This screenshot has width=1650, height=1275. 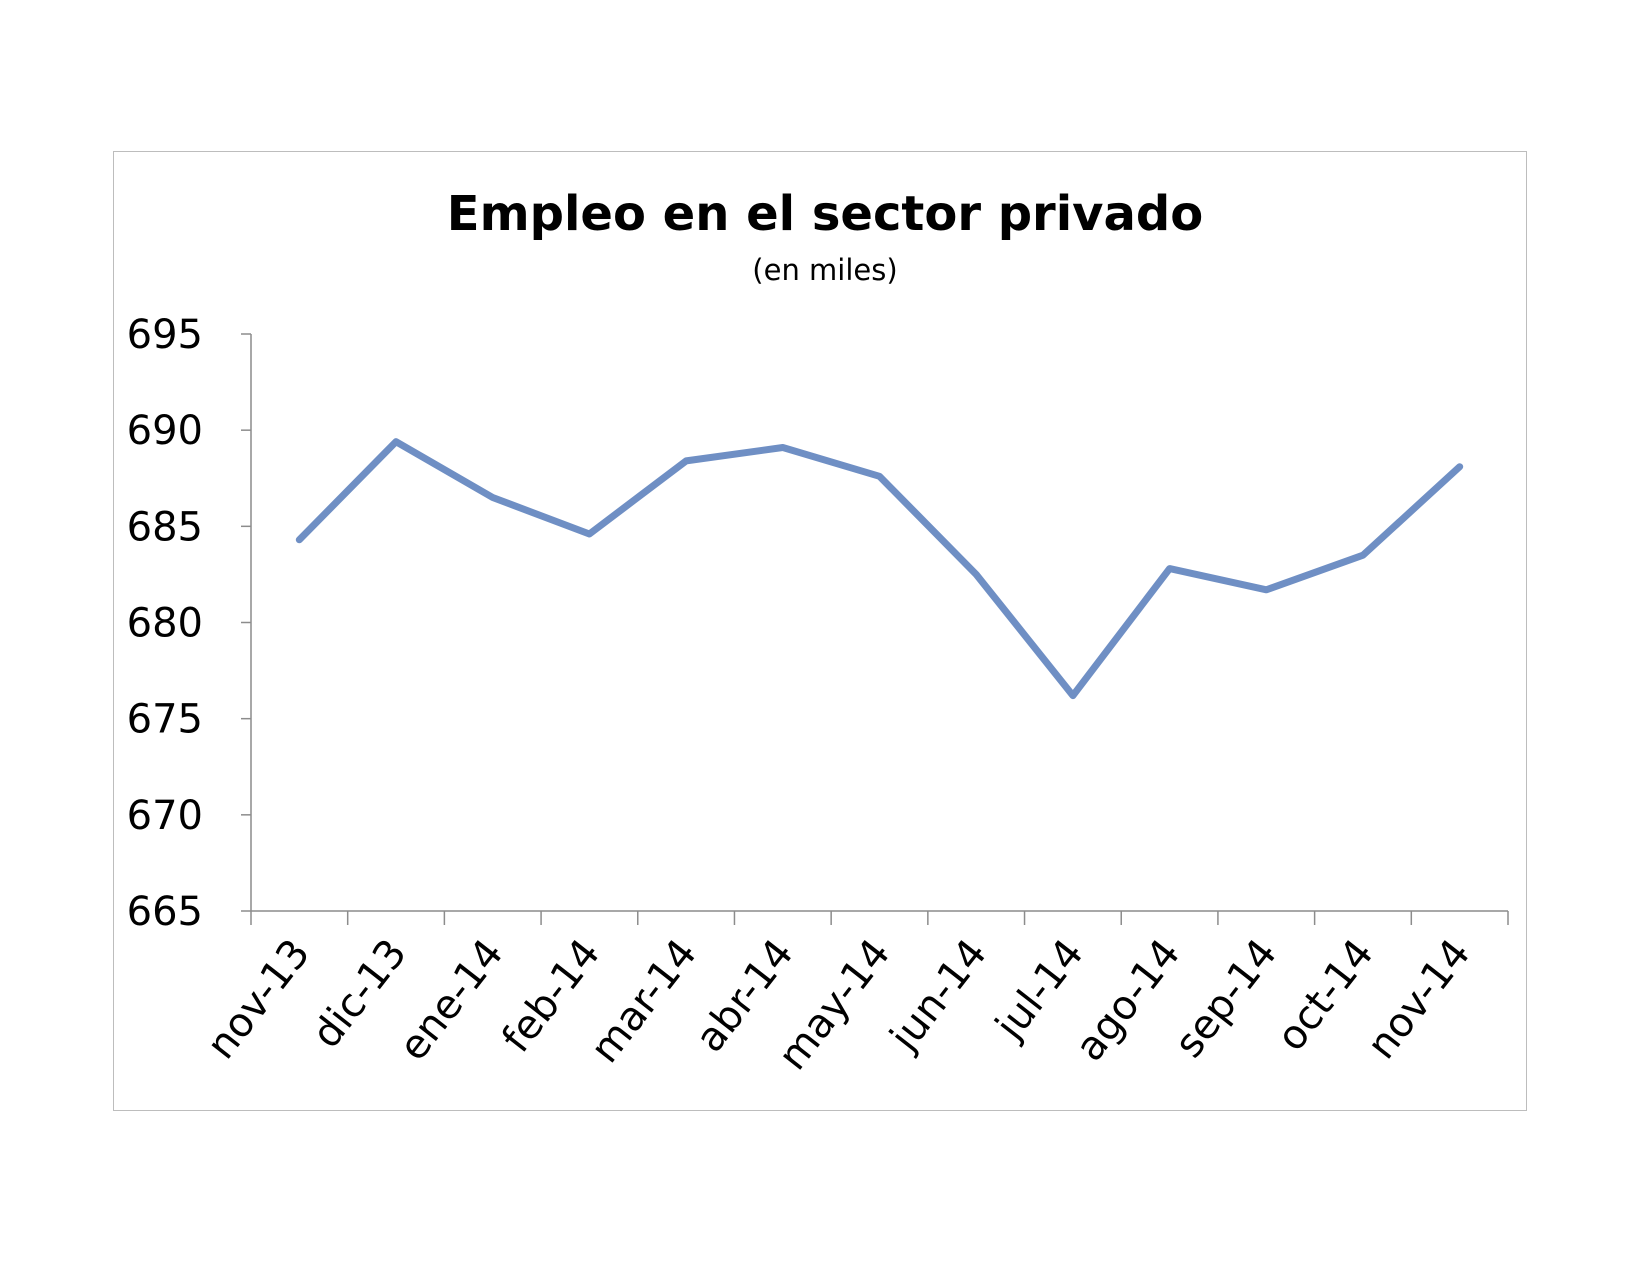 I want to click on y-tick-label: 665, so click(x=165, y=912).